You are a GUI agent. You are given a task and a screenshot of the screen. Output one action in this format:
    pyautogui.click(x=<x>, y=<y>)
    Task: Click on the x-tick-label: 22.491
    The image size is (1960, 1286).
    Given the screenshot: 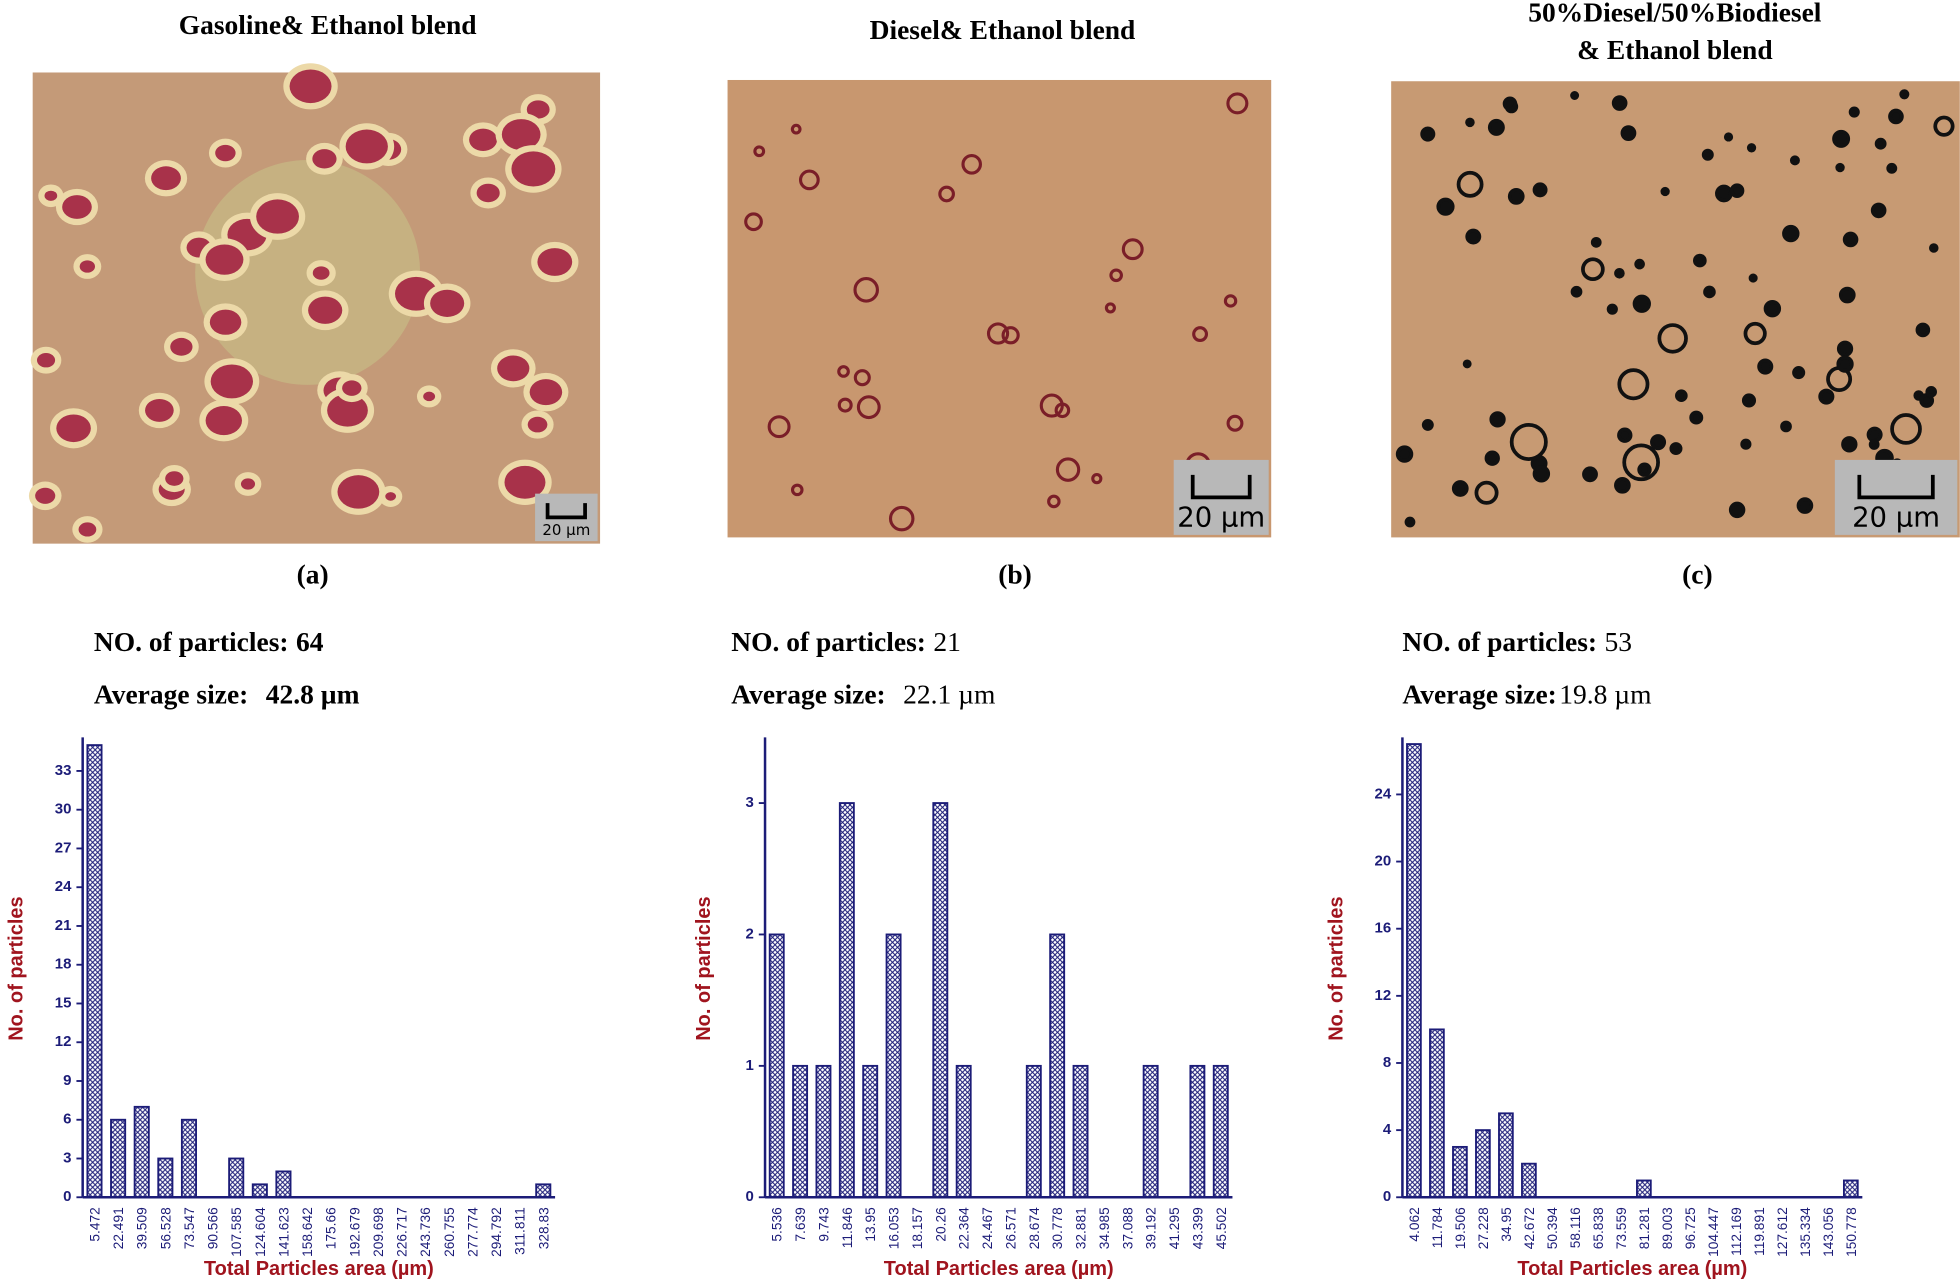 What is the action you would take?
    pyautogui.click(x=118, y=1228)
    